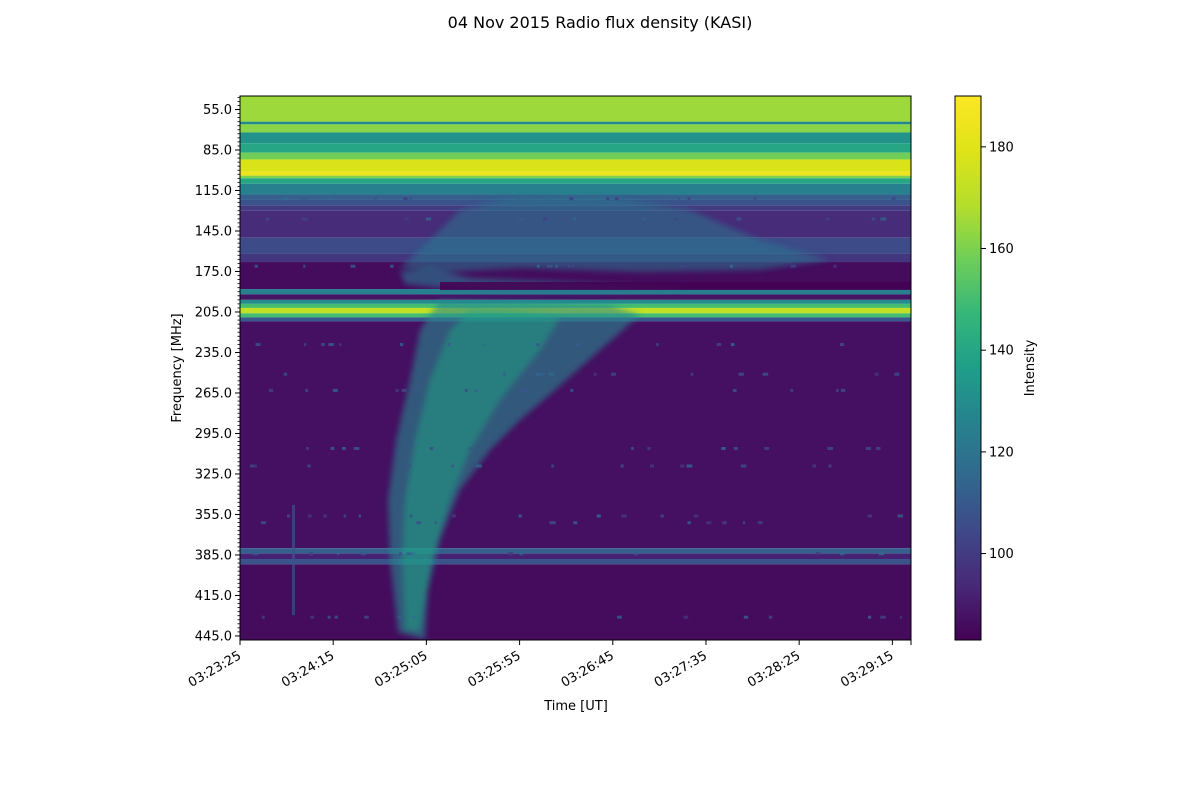 This screenshot has width=1200, height=800. I want to click on x-axis-label: Time [UT], so click(575, 706).